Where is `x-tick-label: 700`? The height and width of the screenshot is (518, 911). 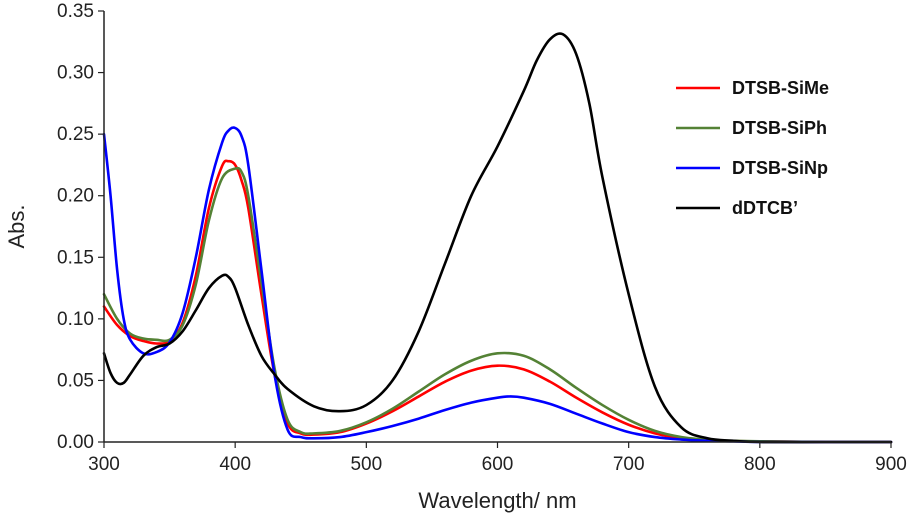 x-tick-label: 700 is located at coordinates (629, 464).